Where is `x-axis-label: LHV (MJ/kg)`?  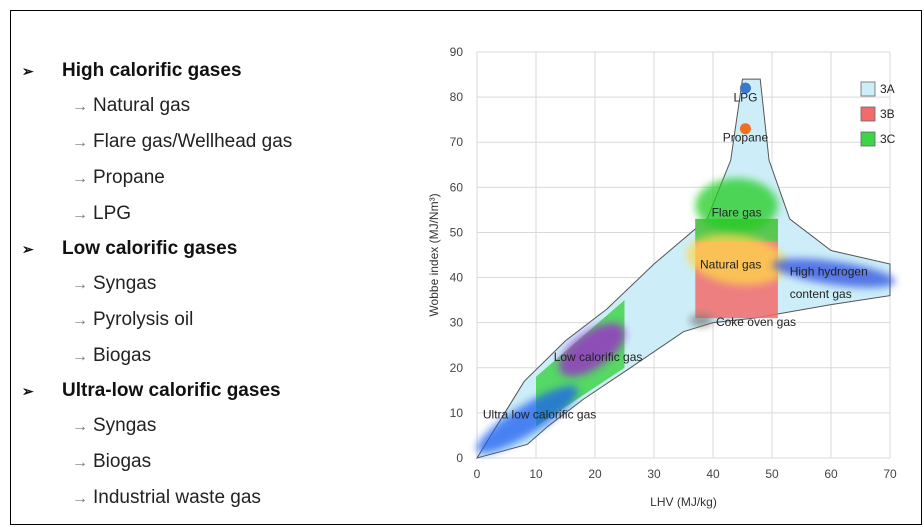 x-axis-label: LHV (MJ/kg) is located at coordinates (683, 502).